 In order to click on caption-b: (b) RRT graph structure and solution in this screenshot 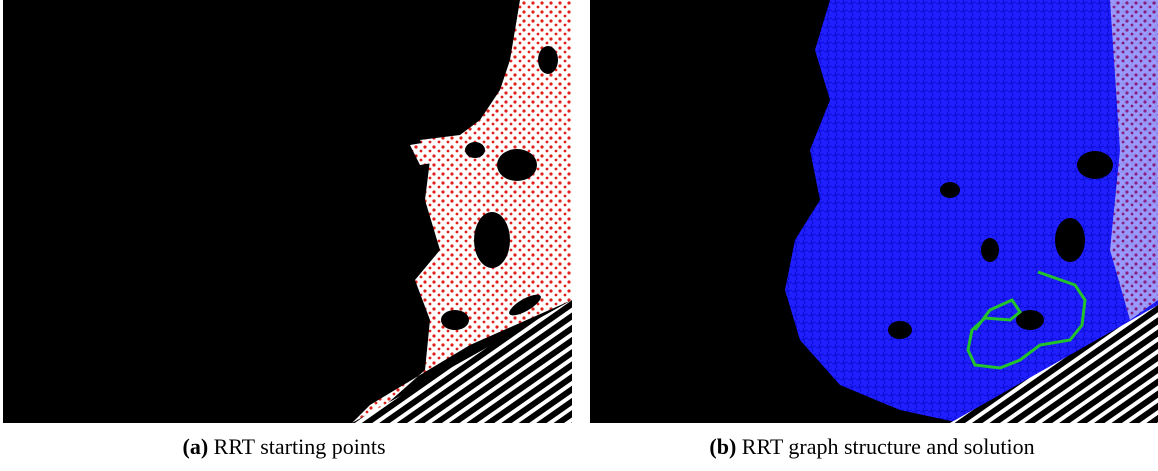, I will do `click(871, 446)`.